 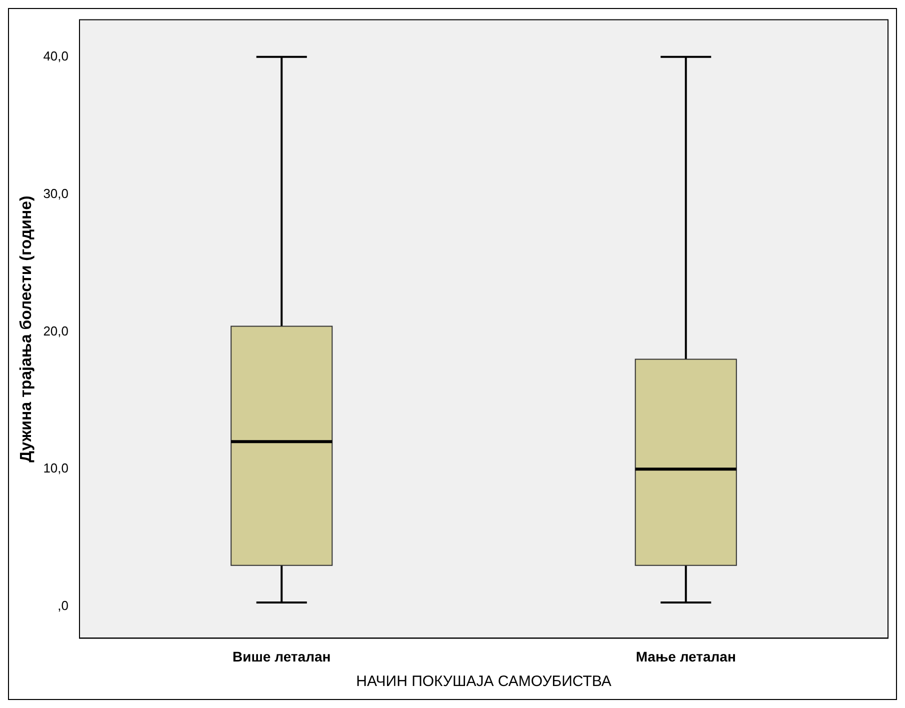 I want to click on y-tick-label: 20,0, so click(x=55, y=330).